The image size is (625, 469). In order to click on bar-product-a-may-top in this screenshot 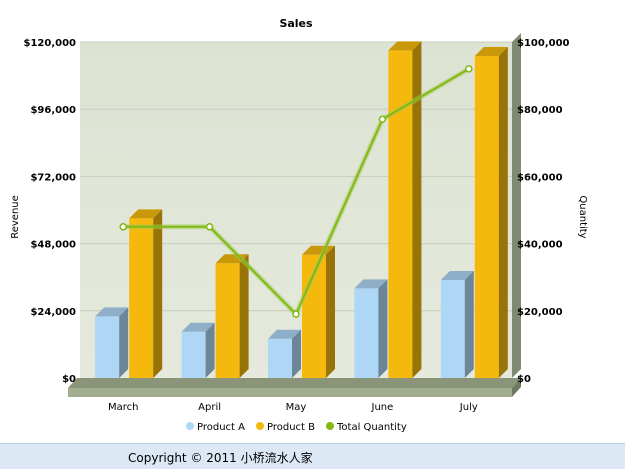, I will do `click(284, 334)`.